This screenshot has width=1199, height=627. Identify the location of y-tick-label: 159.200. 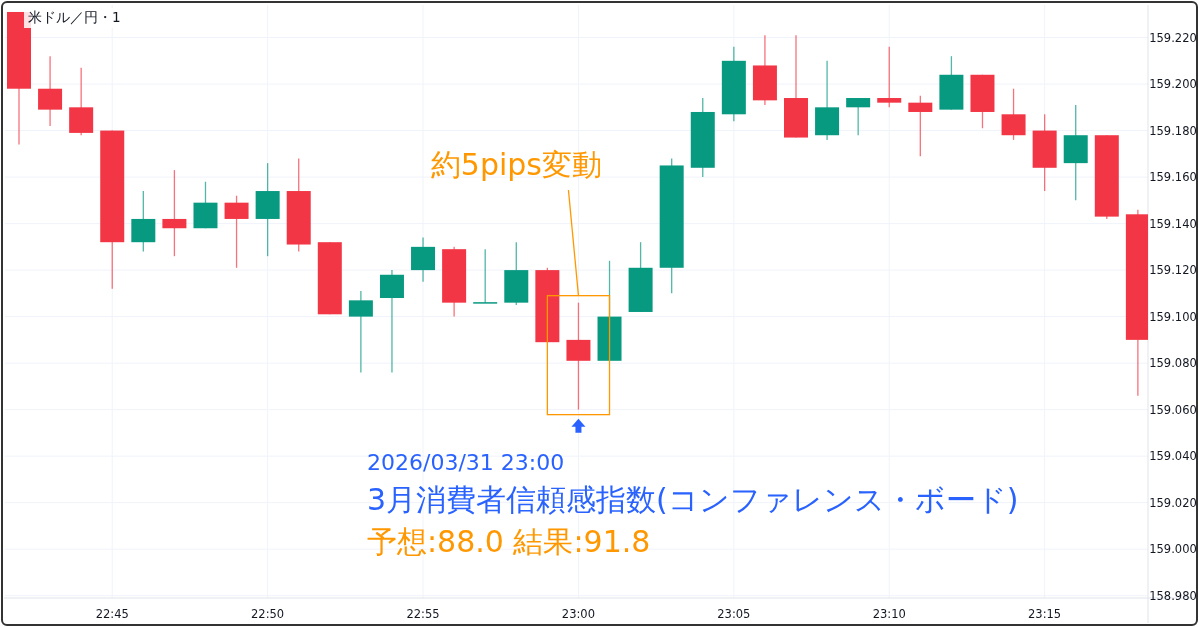
(1173, 84).